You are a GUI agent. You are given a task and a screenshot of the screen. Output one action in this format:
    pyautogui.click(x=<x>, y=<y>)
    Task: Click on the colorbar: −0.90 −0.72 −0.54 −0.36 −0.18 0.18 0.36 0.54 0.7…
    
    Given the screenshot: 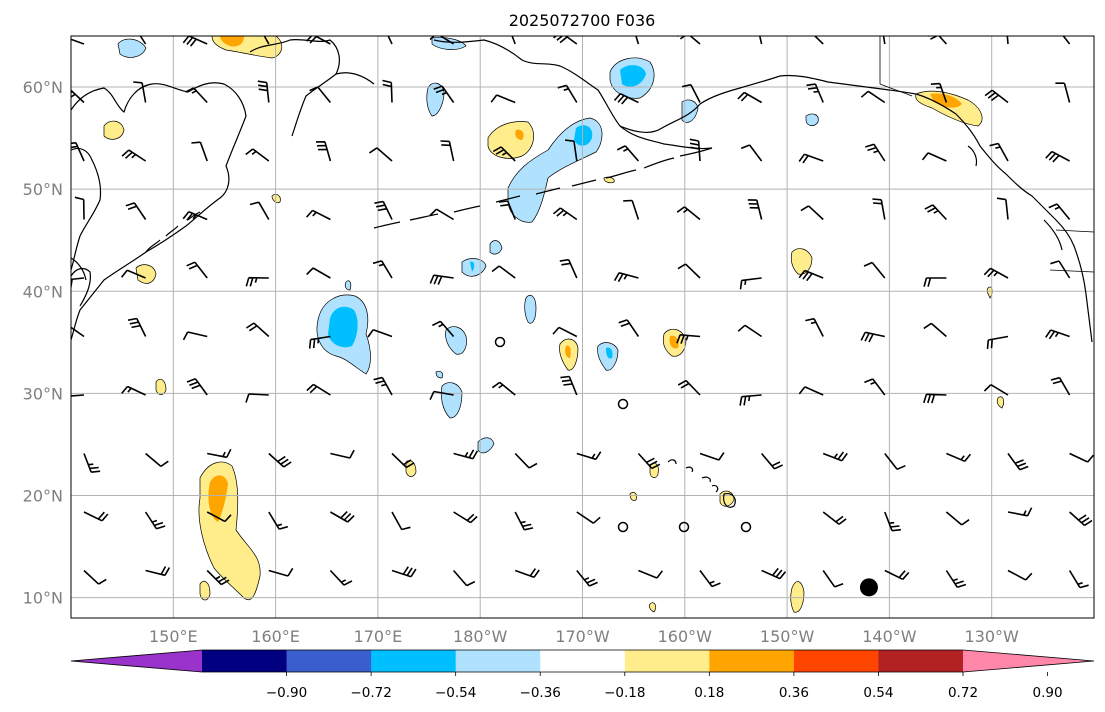 What is the action you would take?
    pyautogui.click(x=582, y=675)
    